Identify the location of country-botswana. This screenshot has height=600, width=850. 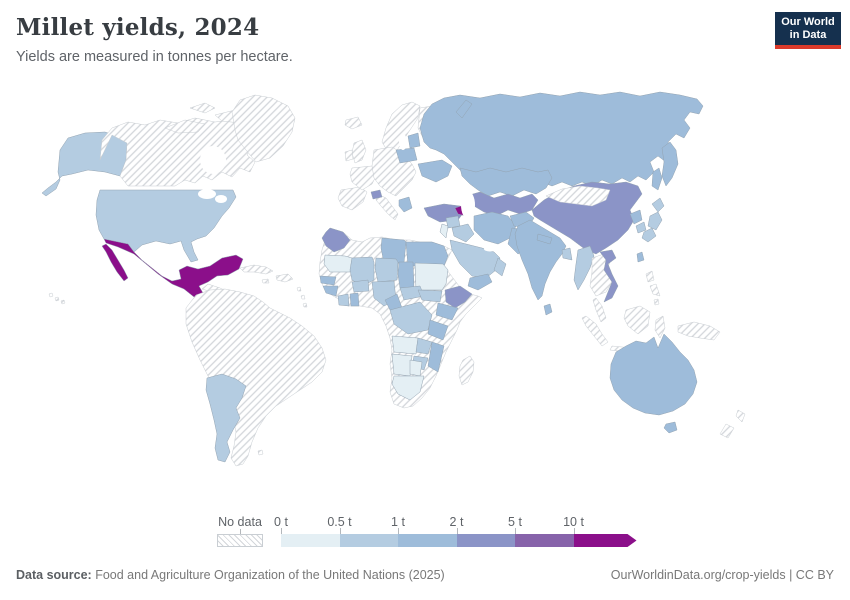
(416, 368).